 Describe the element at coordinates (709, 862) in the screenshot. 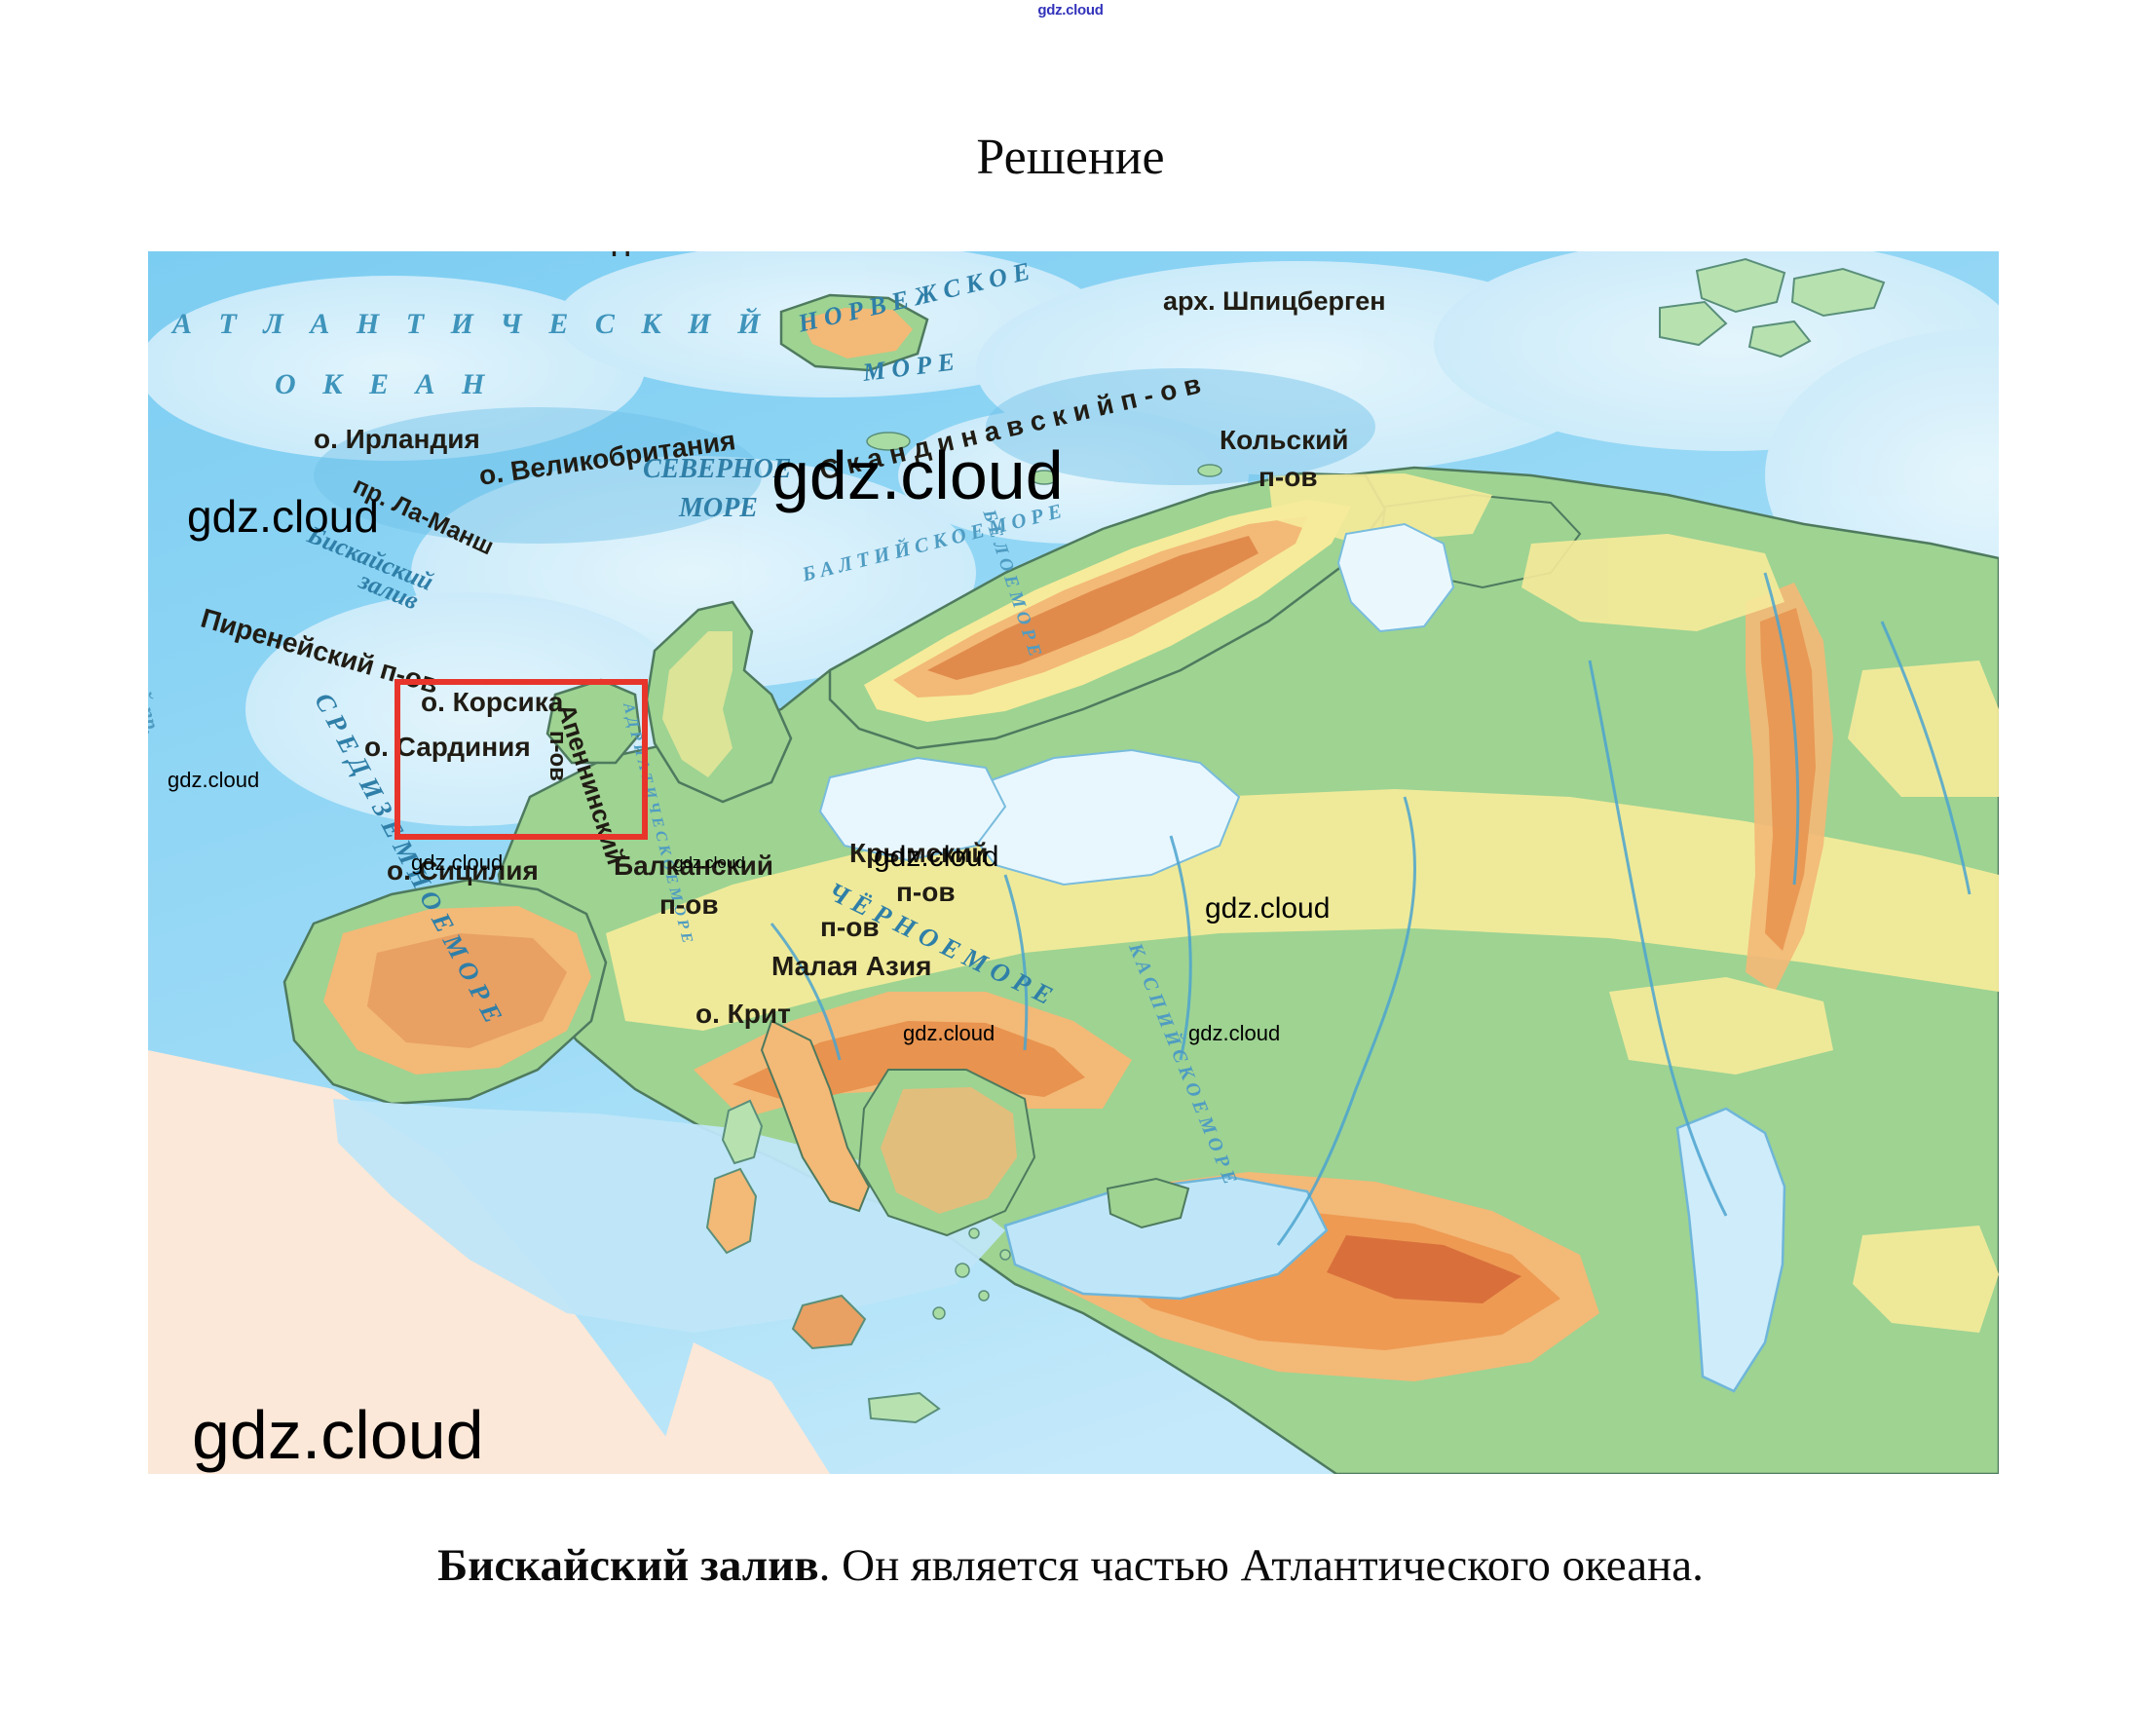

I see `watermark-4: gdz.cloud` at that location.